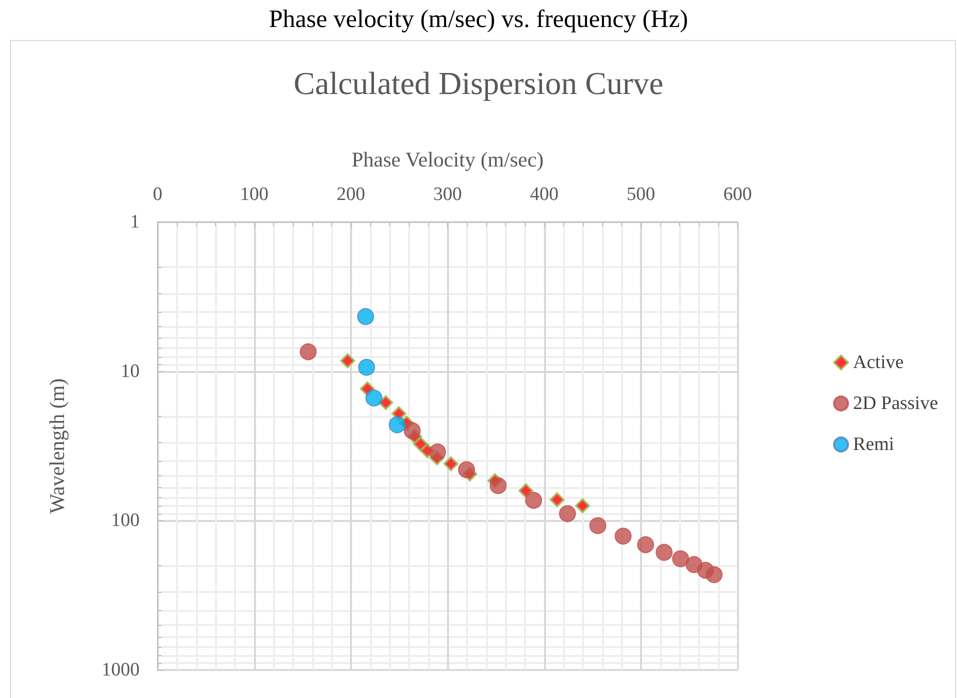 This screenshot has width=957, height=698. What do you see at coordinates (737, 194) in the screenshot?
I see `x-tick-label: 600` at bounding box center [737, 194].